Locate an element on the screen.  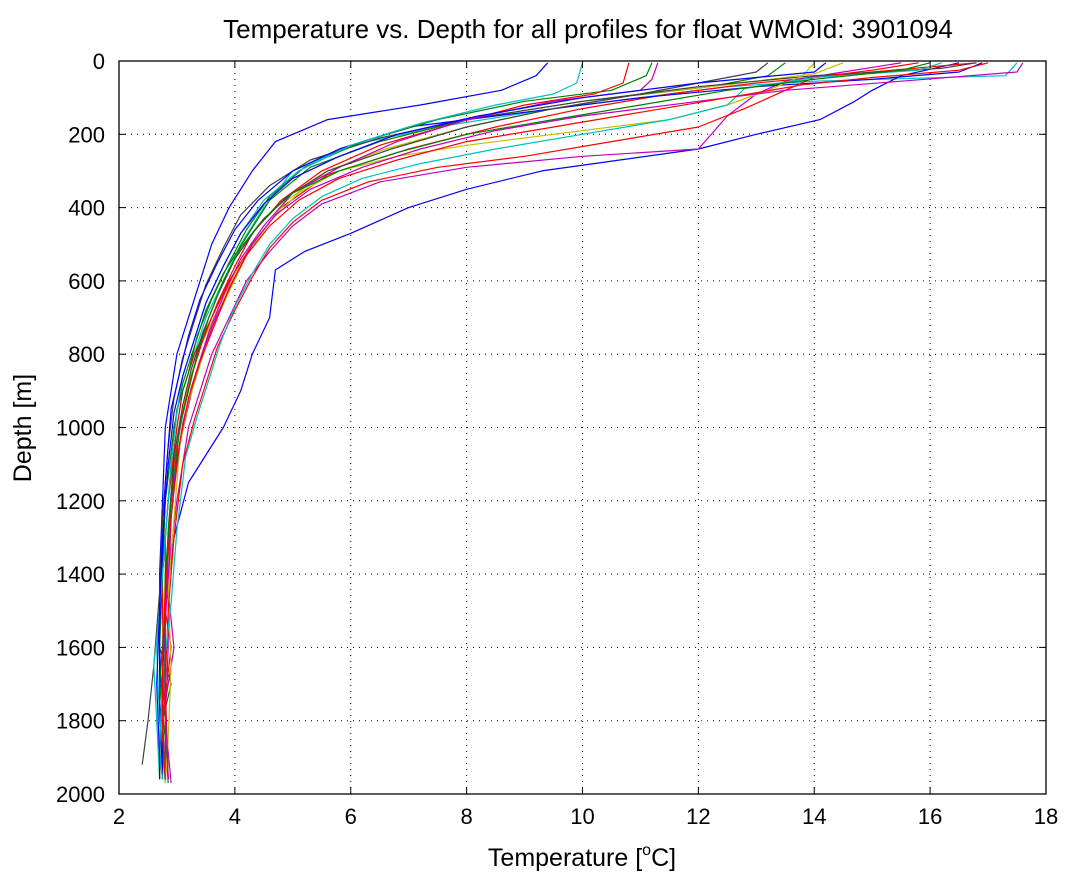
y-tick-labels: 0 200 400 600 800 1000 1200 1400 1600 1800 2000 is located at coordinates (80, 428).